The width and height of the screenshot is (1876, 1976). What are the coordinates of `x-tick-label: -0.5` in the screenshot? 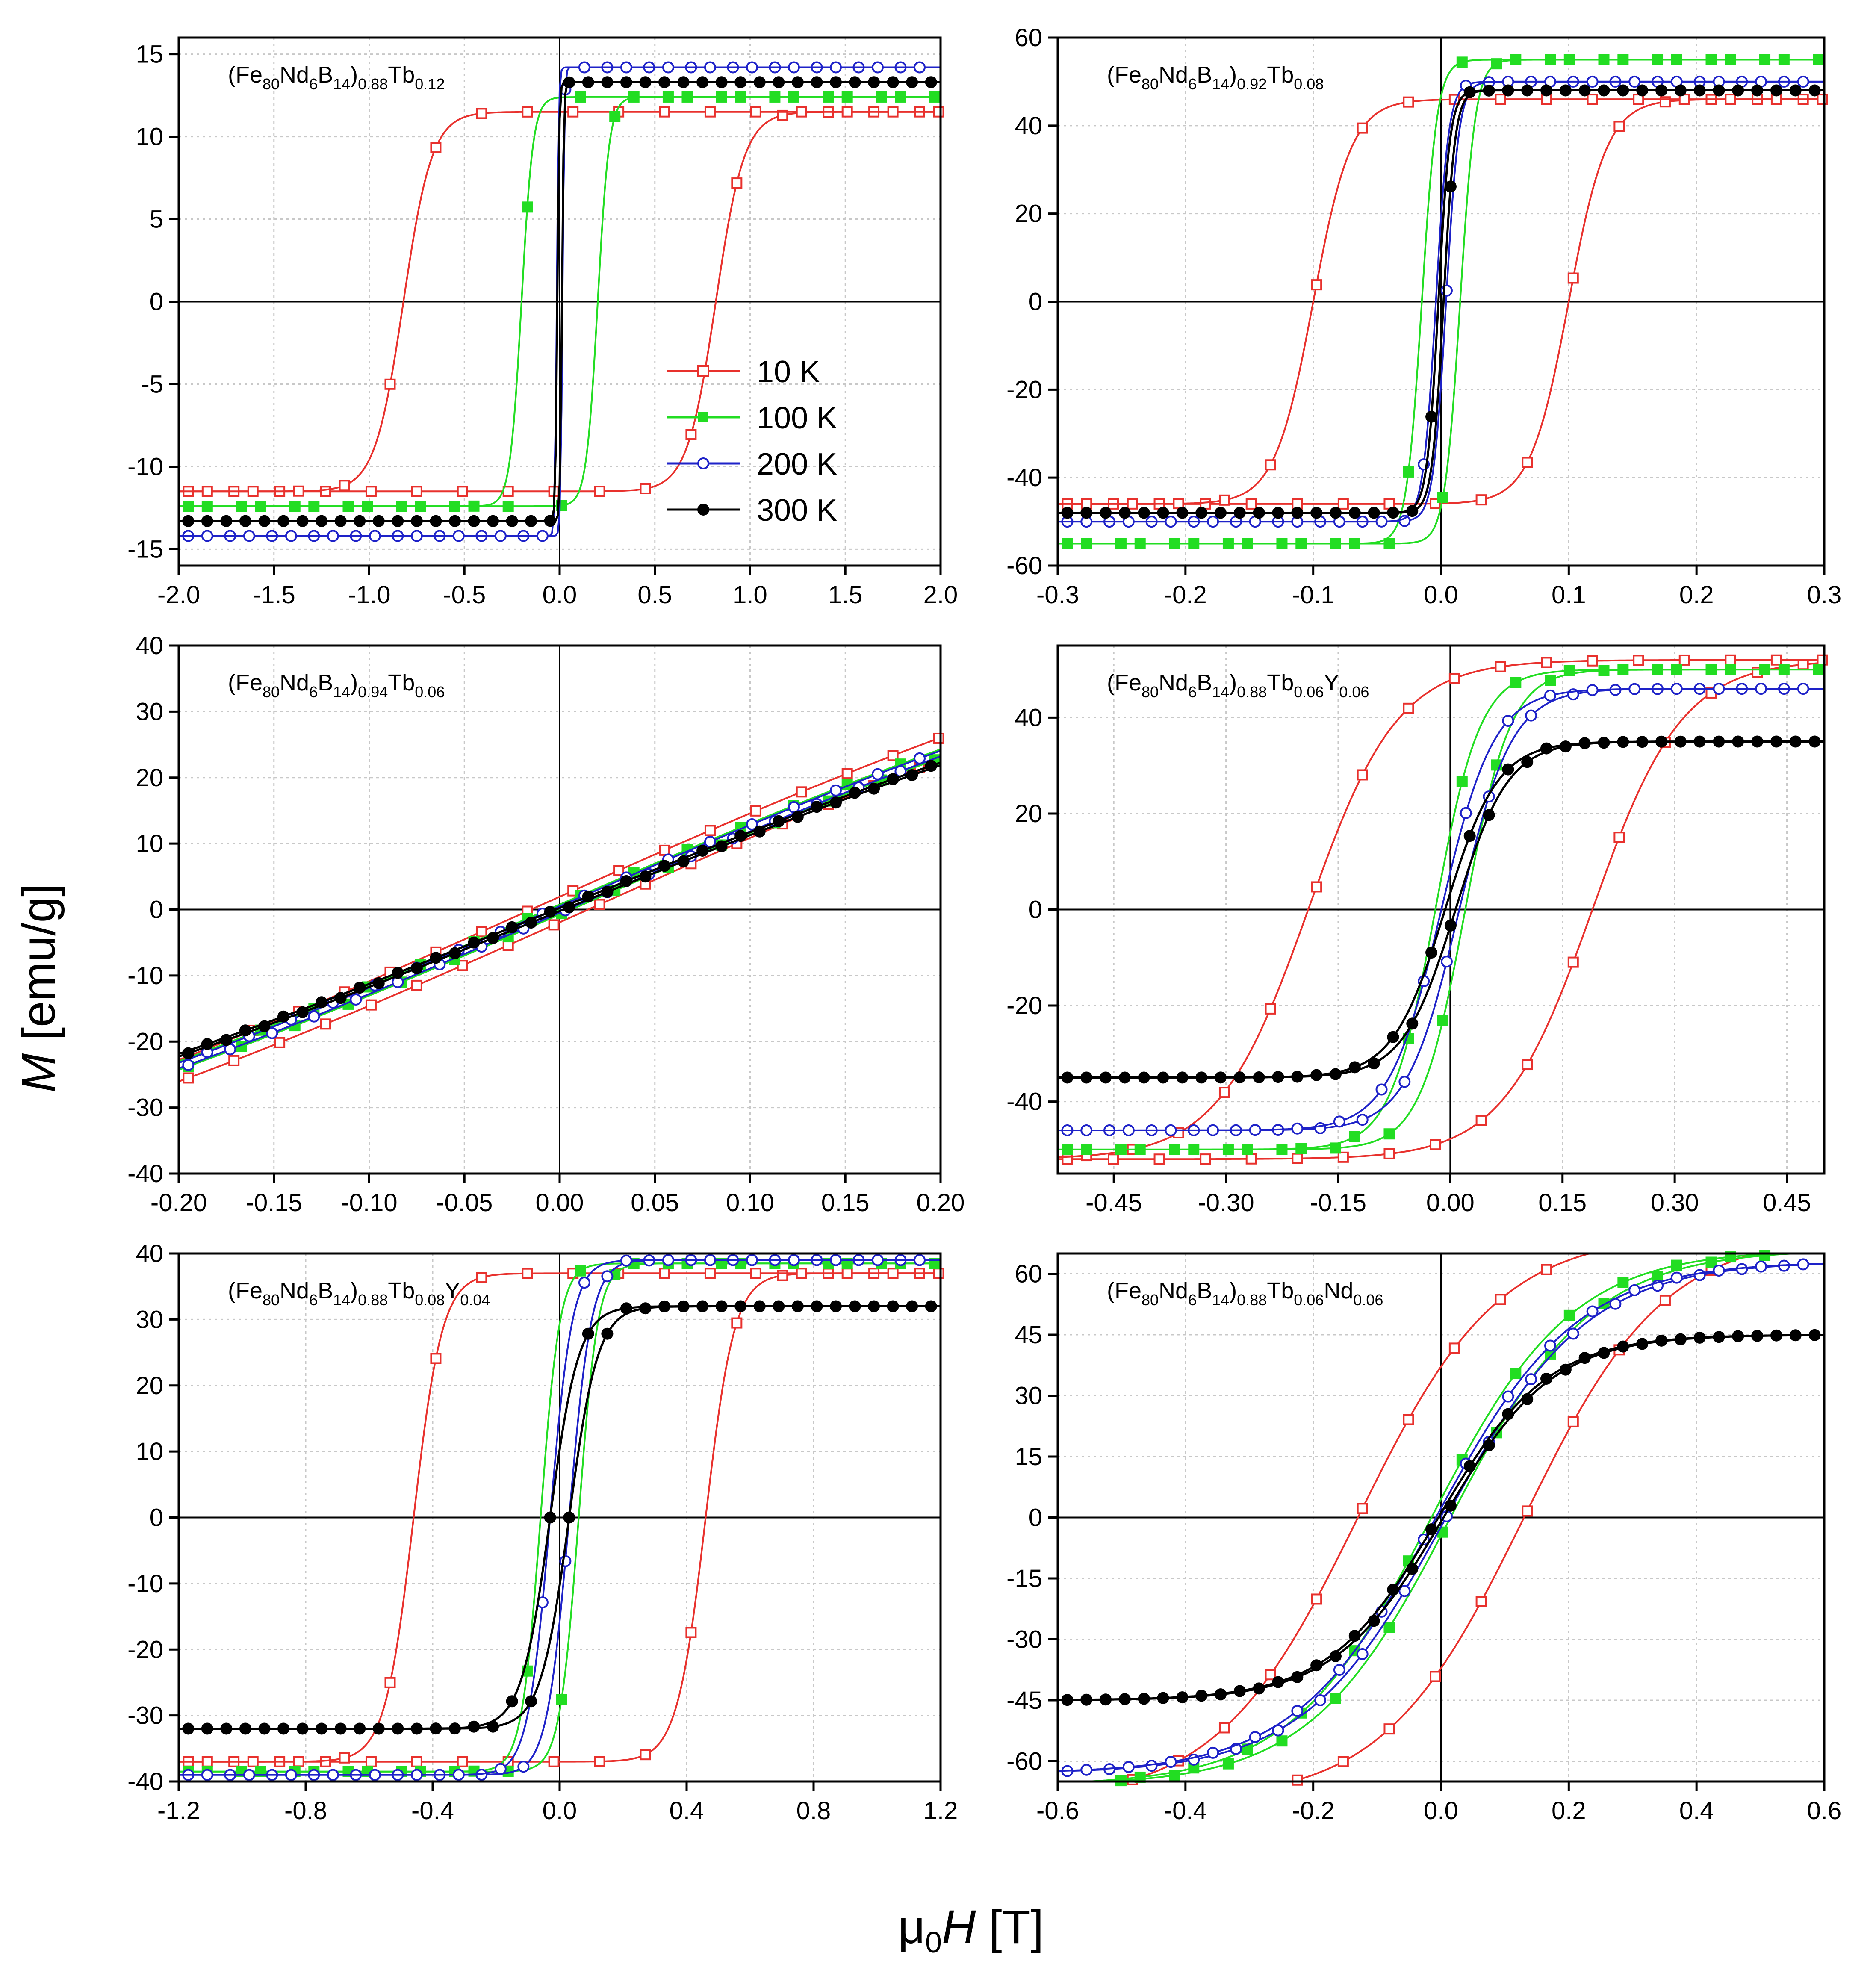 It's located at (464, 595).